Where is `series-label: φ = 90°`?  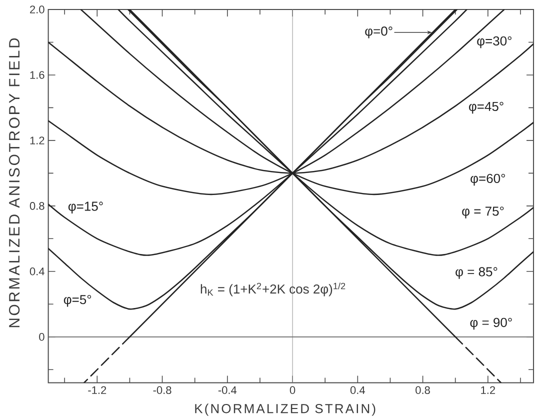
series-label: φ = 90° is located at coordinates (491, 324).